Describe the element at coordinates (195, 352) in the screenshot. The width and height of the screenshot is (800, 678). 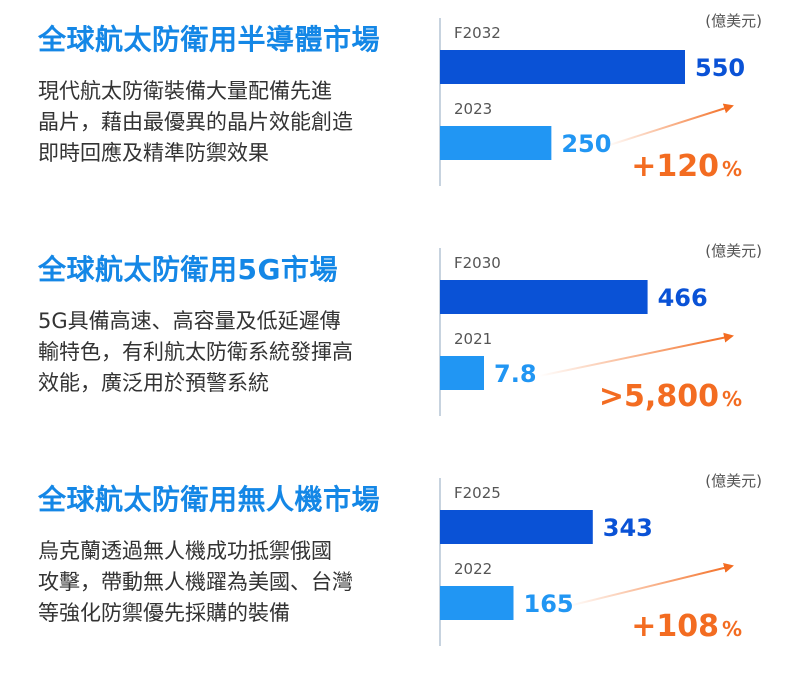
I see `description-line: 輸特色，有利航太防衛系統發揮高` at that location.